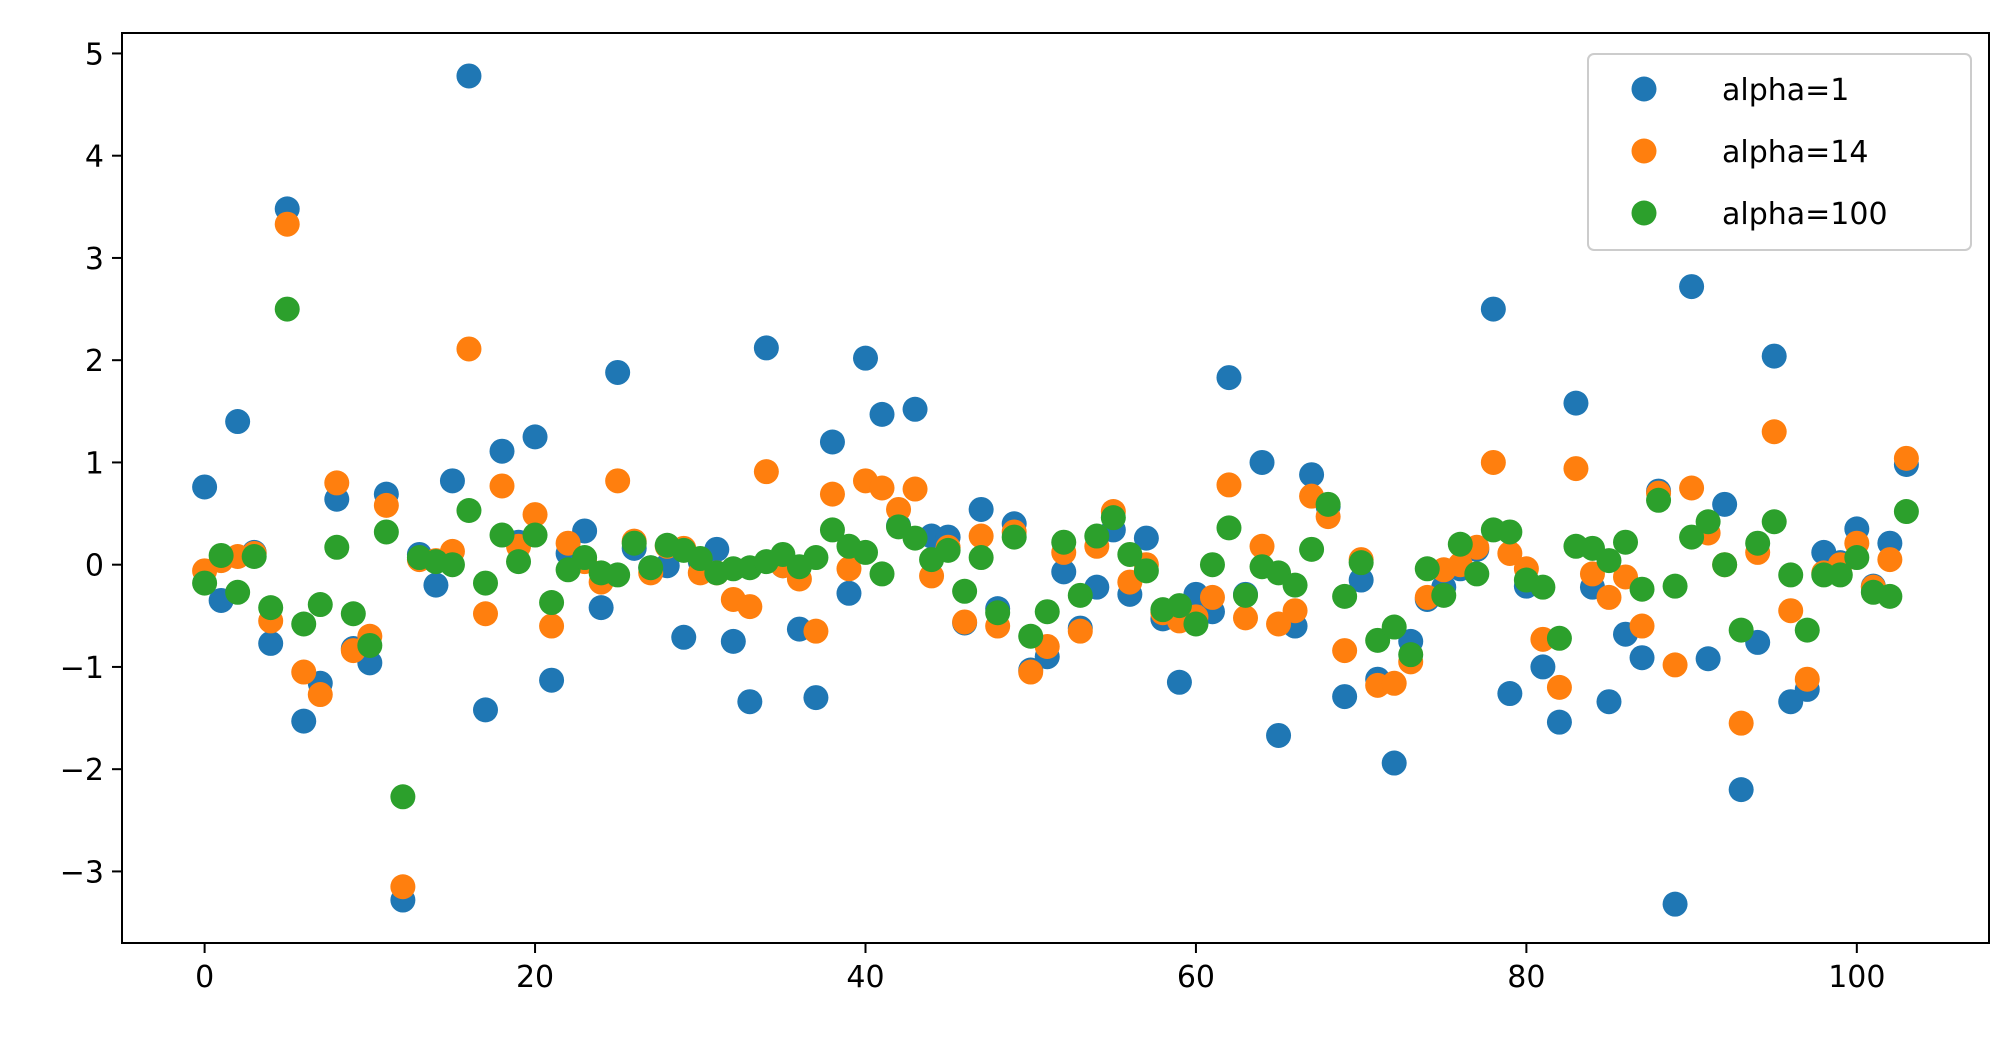  I want to click on x-tick-label: 60, so click(1196, 977).